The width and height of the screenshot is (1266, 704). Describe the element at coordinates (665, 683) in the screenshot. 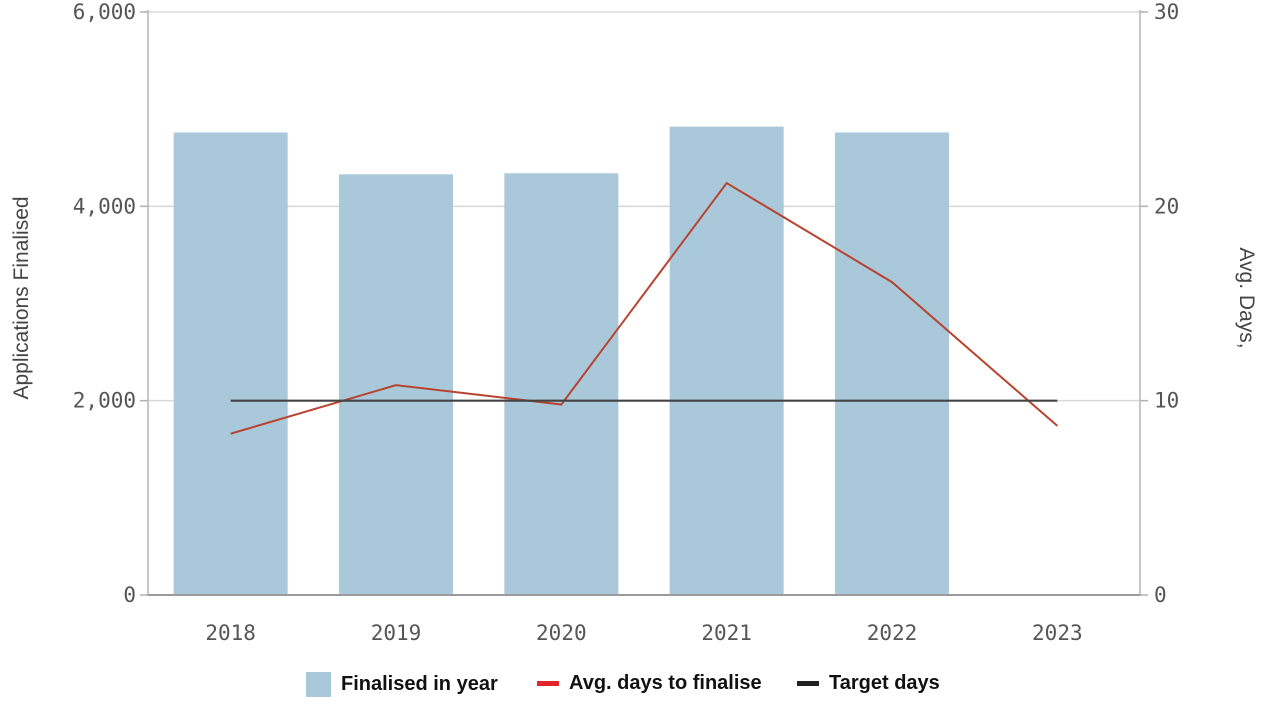

I see `legend-label-avg-days: Avg. days to finalise` at that location.